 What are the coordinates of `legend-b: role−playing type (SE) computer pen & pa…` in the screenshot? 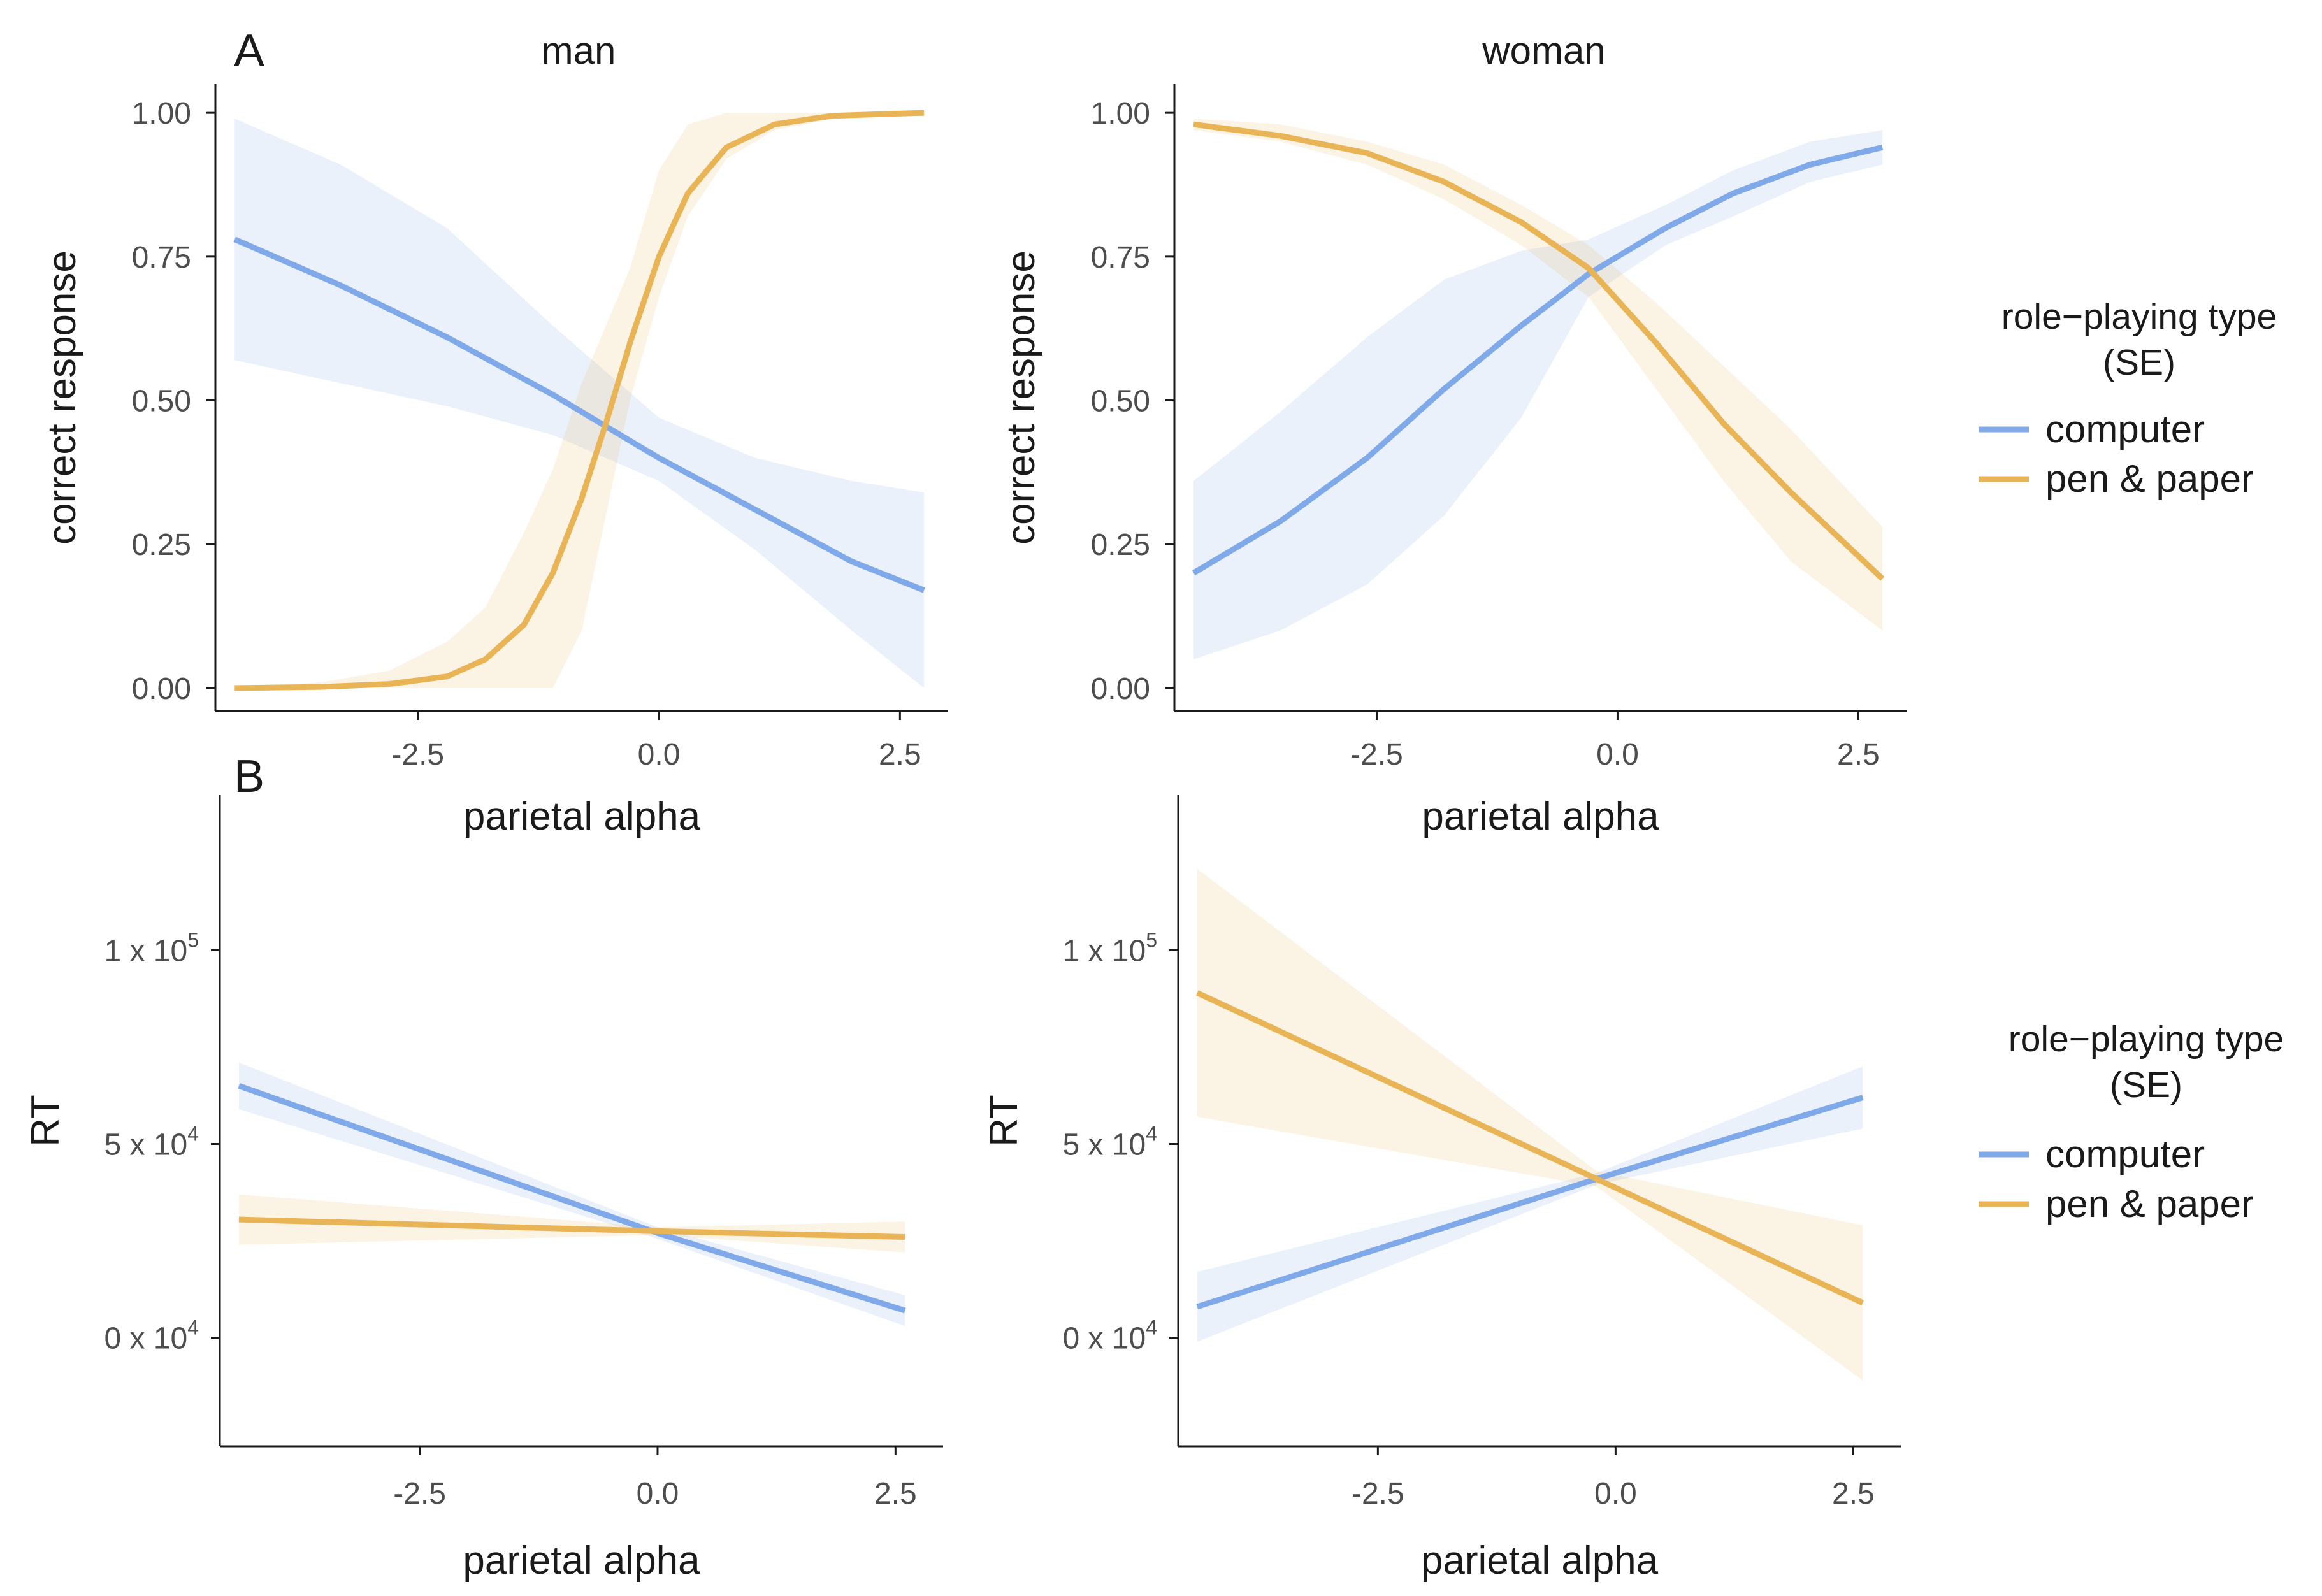 It's located at (2131, 1122).